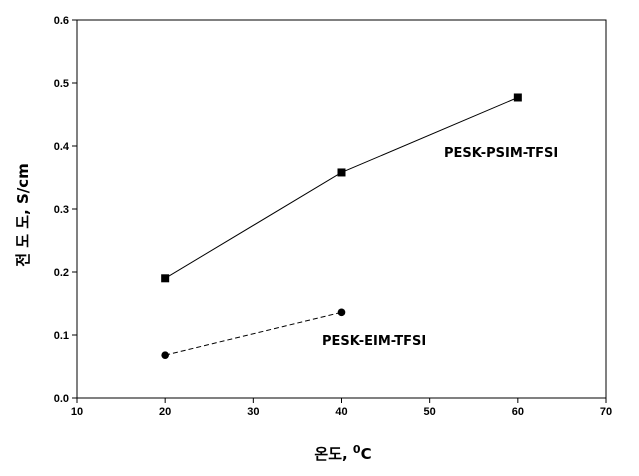 This screenshot has width=639, height=476. What do you see at coordinates (253, 412) in the screenshot?
I see `x-tick-label: 30` at bounding box center [253, 412].